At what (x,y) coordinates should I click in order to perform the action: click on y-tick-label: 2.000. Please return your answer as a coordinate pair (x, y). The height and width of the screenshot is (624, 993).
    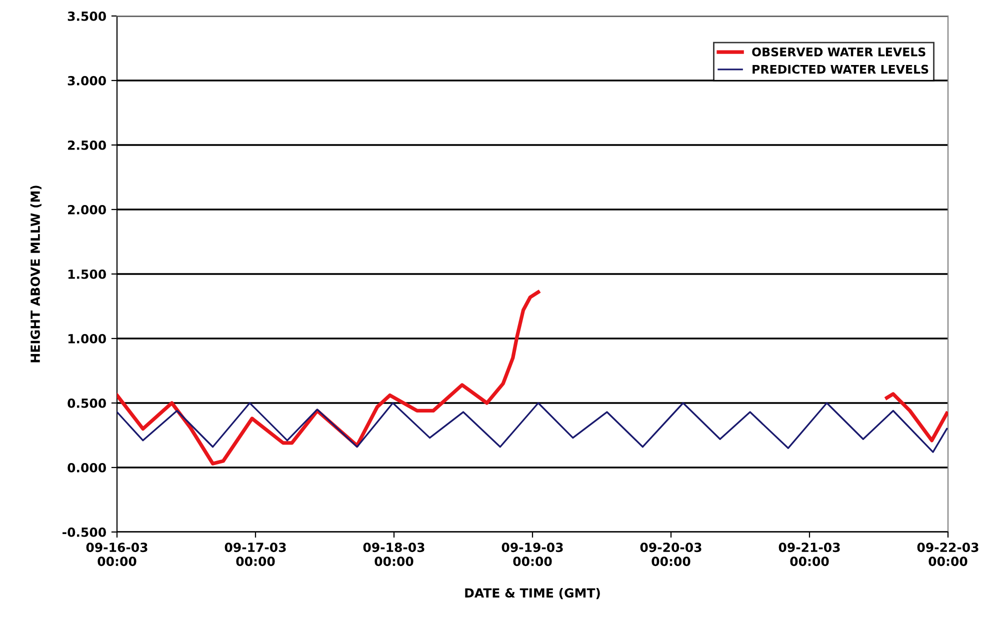
    Looking at the image, I should click on (87, 209).